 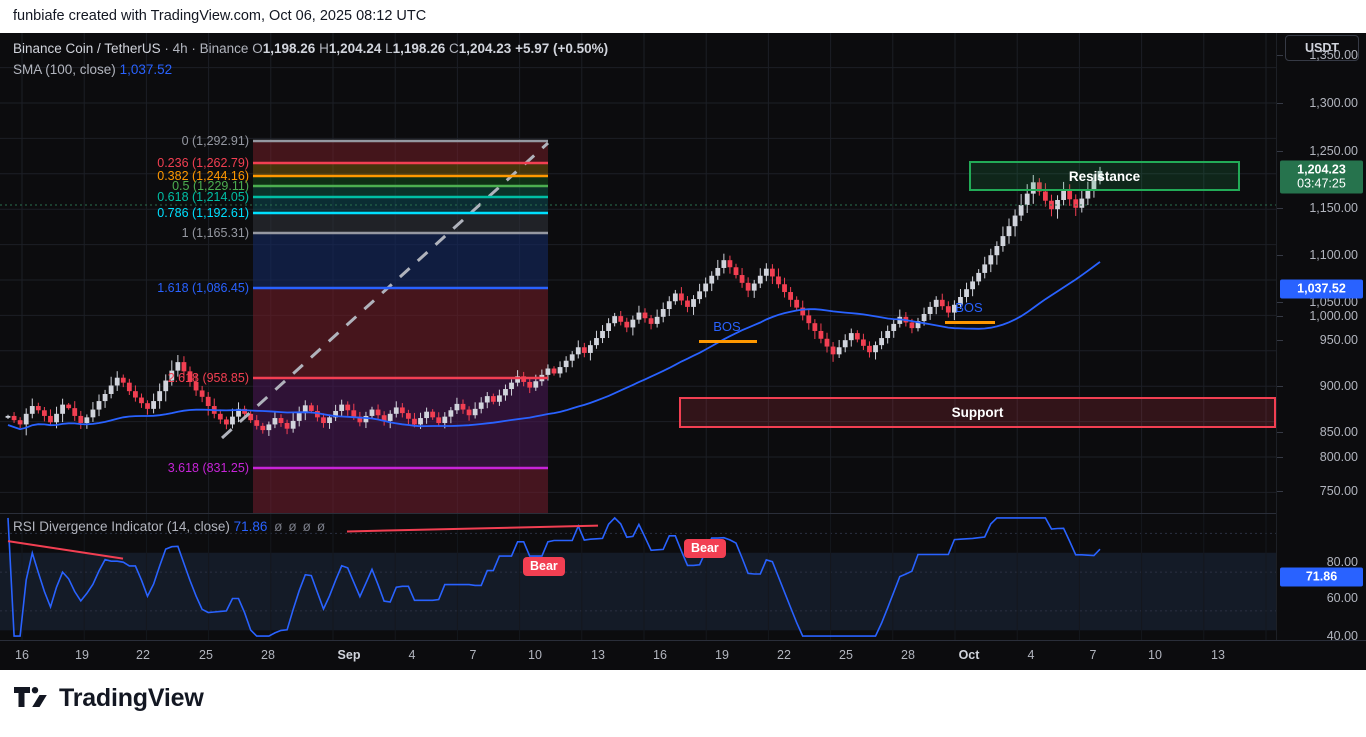 I want to click on fib-level-label: 0.236 (1,262.79), so click(x=203, y=163).